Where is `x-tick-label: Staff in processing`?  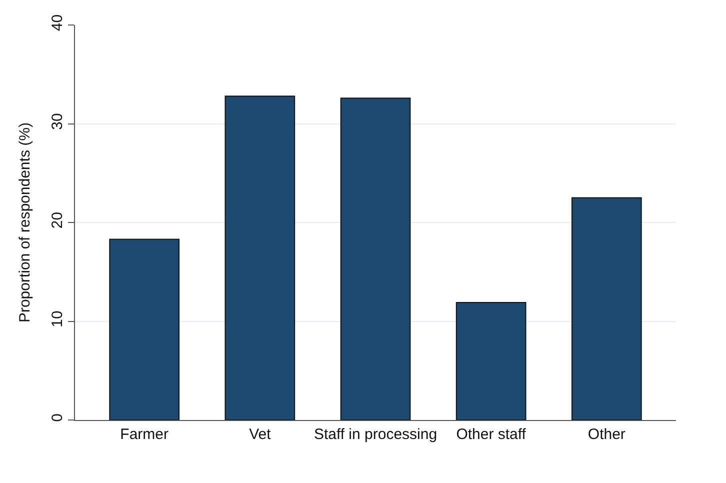 x-tick-label: Staff in processing is located at coordinates (376, 434).